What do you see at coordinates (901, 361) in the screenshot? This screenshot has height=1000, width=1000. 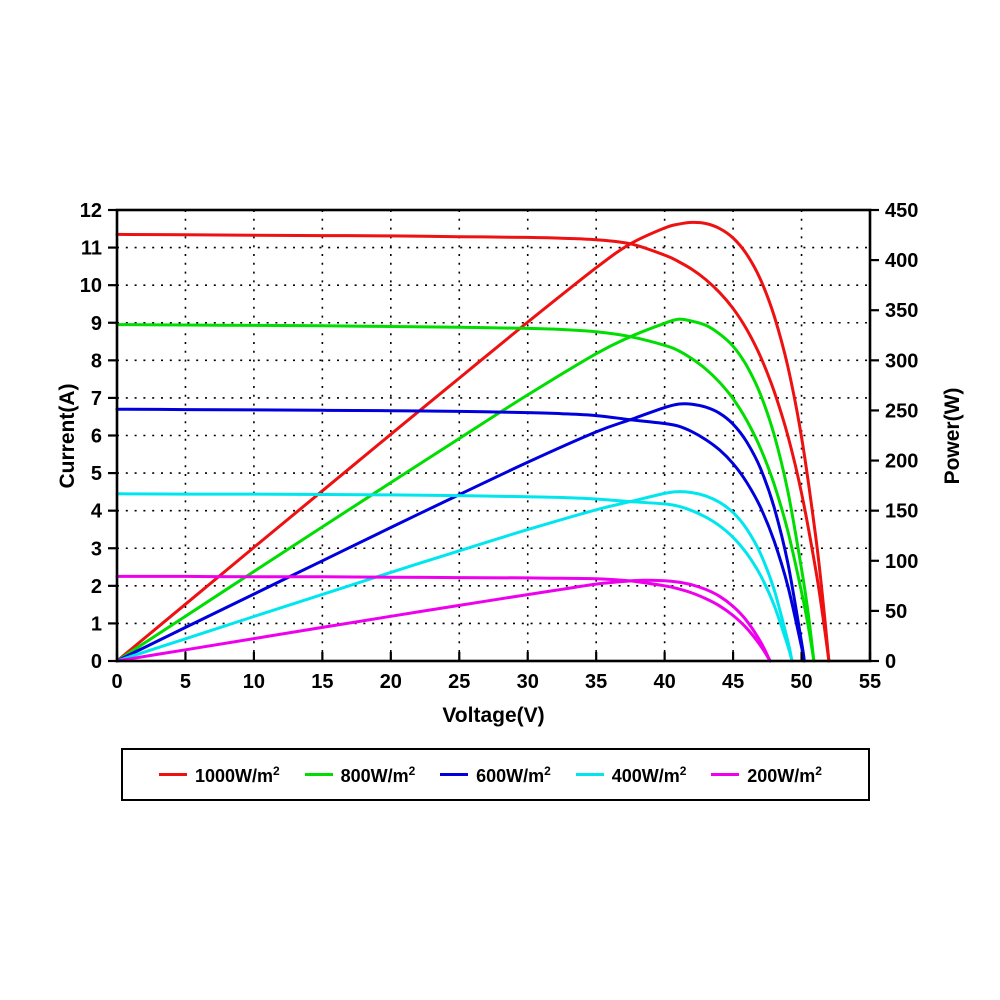 I see `right-tick-label: 300` at bounding box center [901, 361].